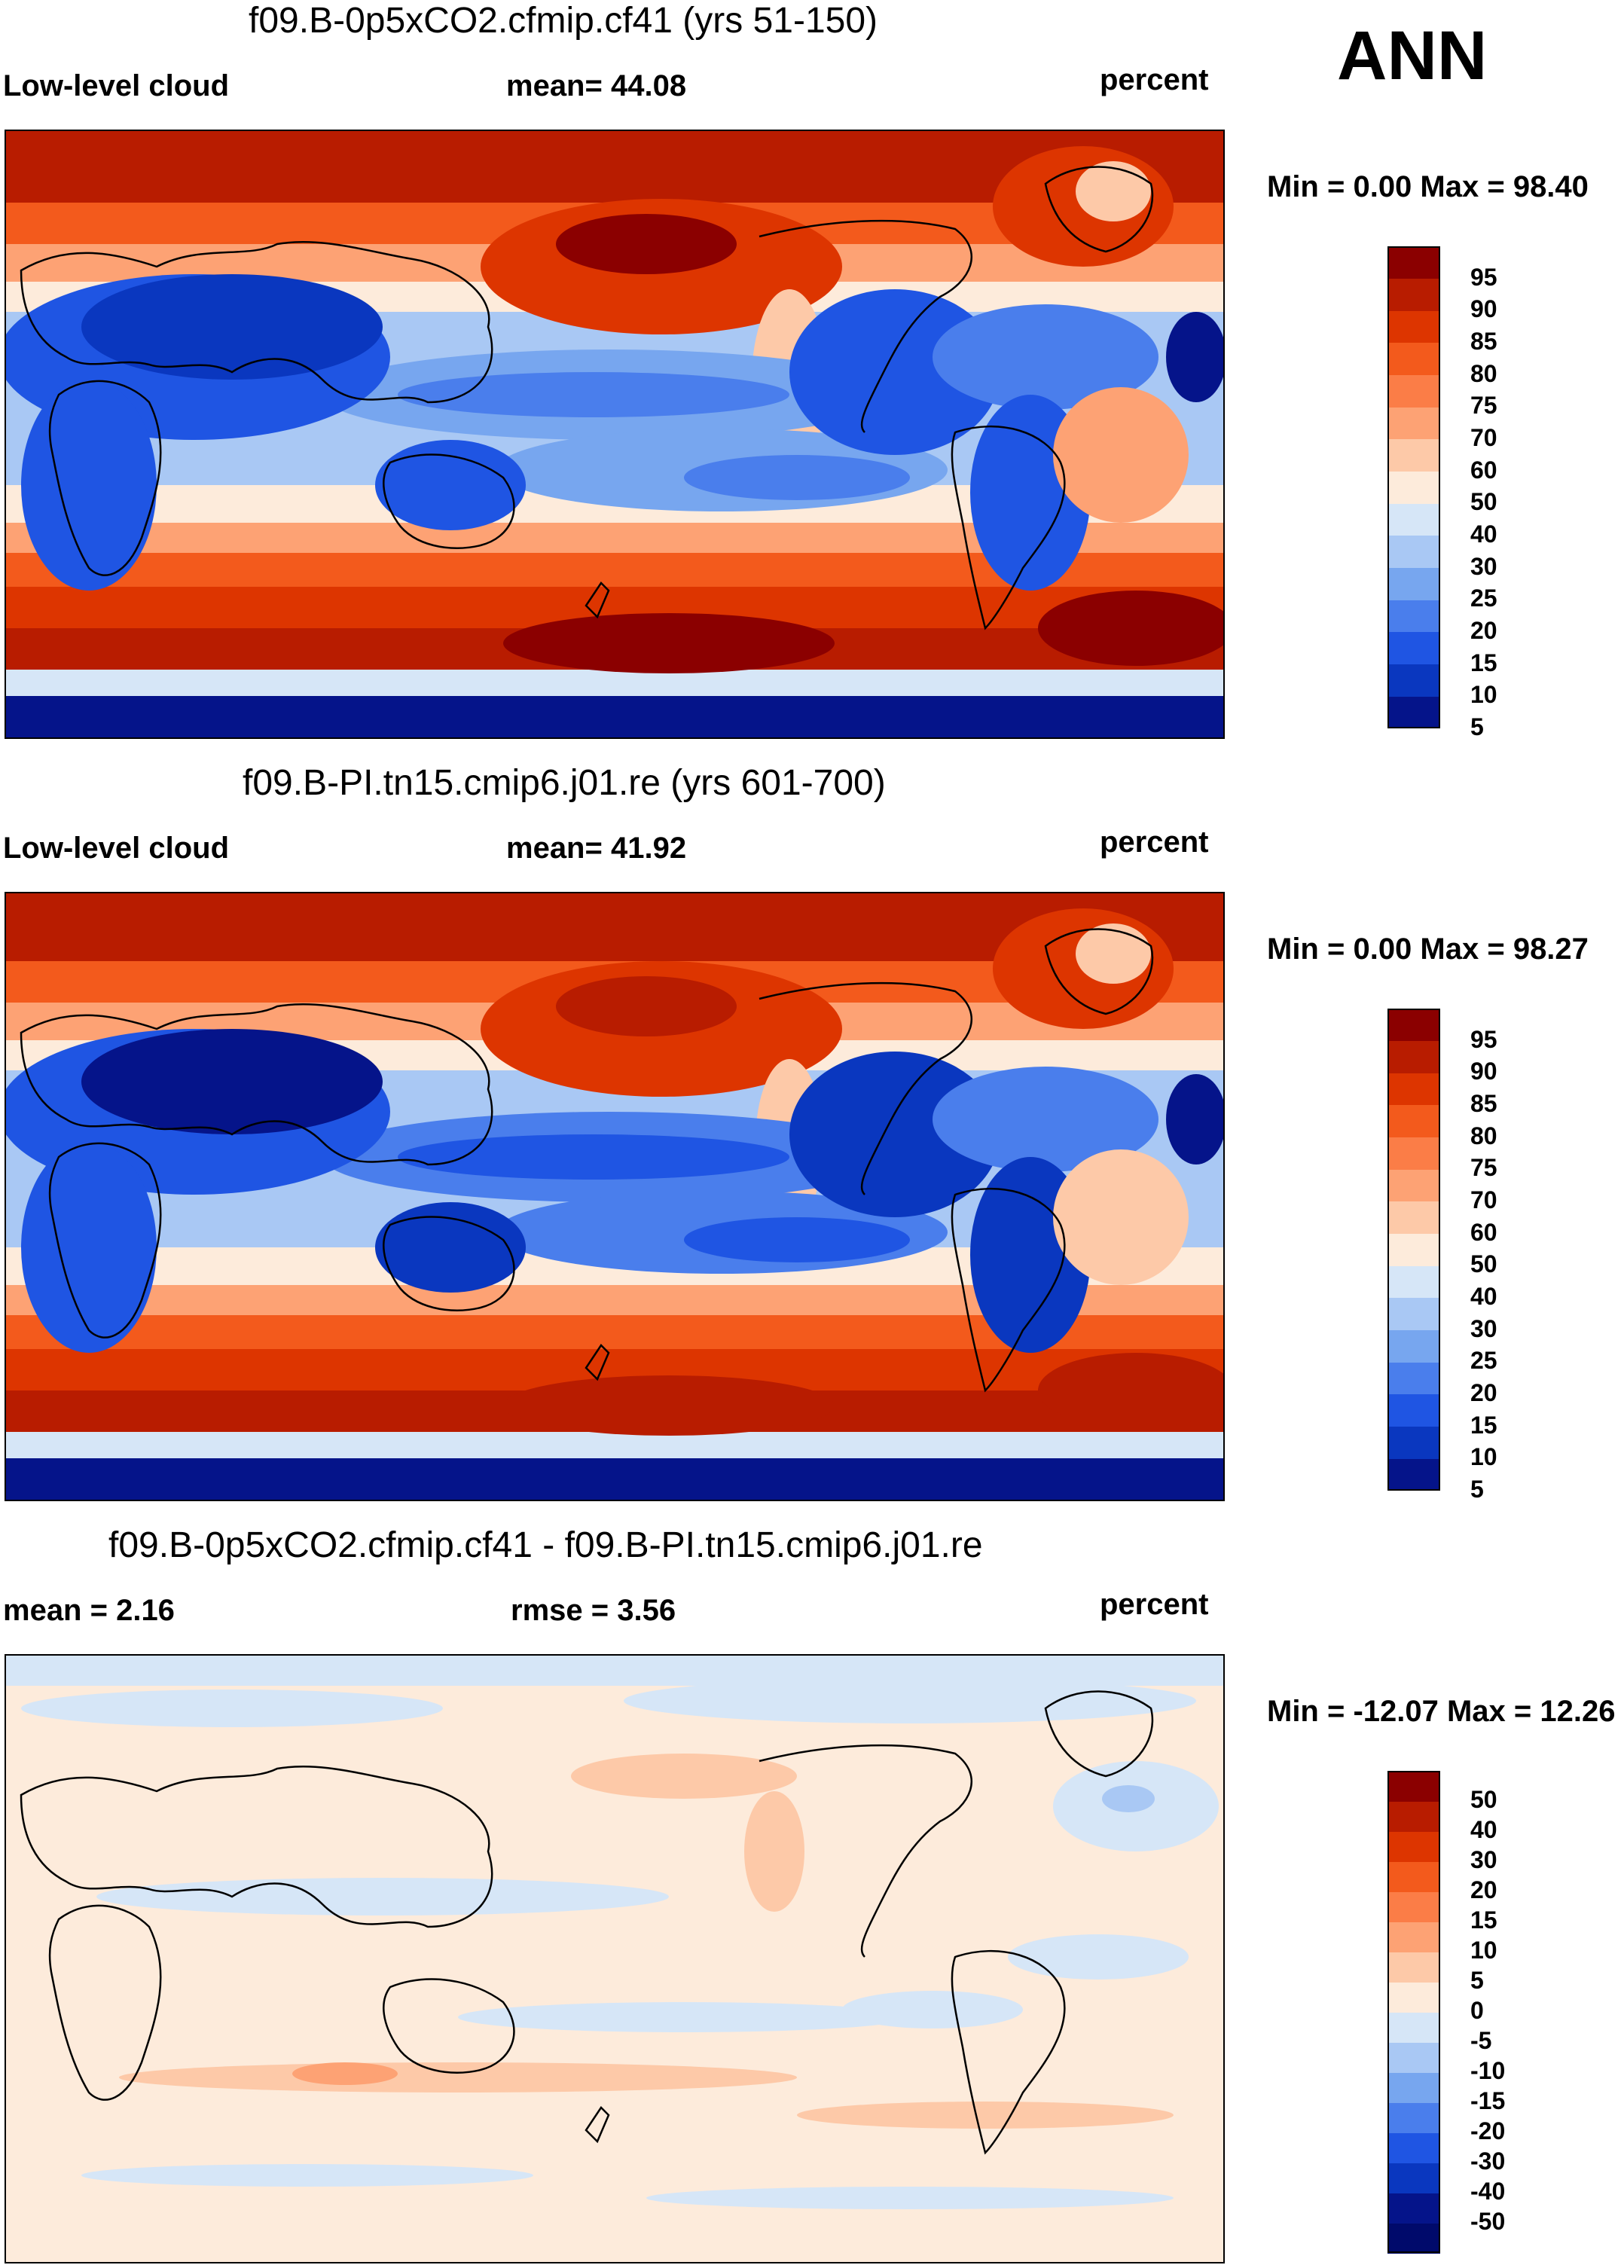  What do you see at coordinates (1442, 1711) in the screenshot?
I see `panel3-minmax: Min = -12.07 Max = 12.26` at bounding box center [1442, 1711].